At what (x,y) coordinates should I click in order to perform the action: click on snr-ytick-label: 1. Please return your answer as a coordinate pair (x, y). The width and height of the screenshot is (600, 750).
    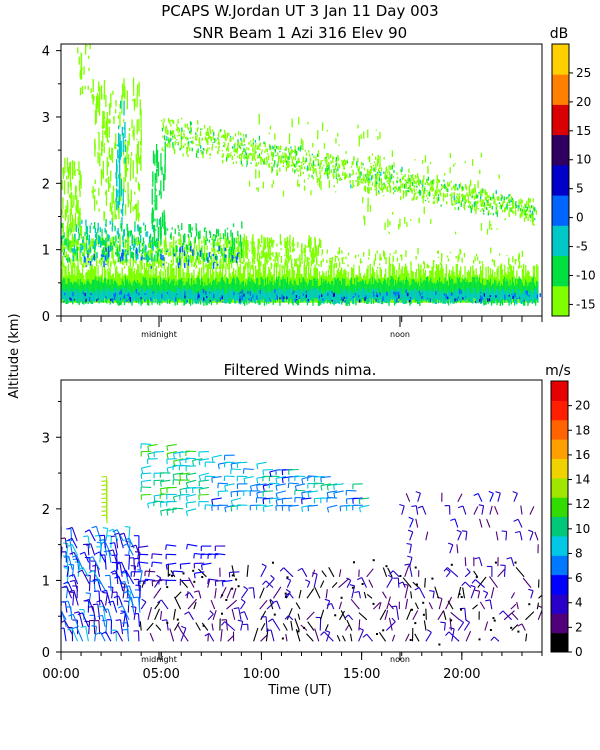
    Looking at the image, I should click on (46, 251).